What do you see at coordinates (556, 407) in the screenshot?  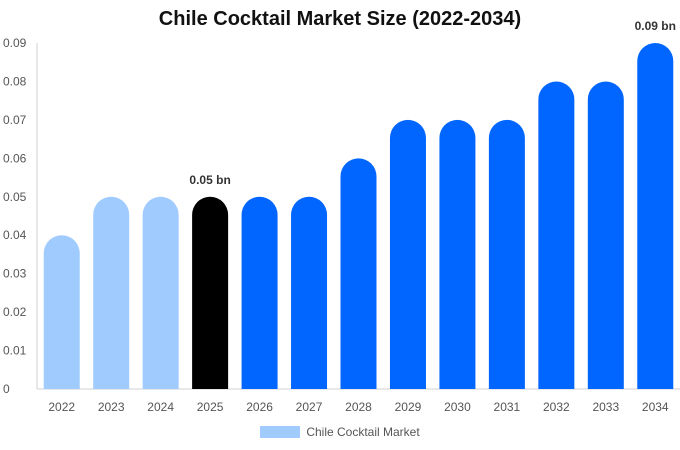 I see `x-tick-label: 2032` at bounding box center [556, 407].